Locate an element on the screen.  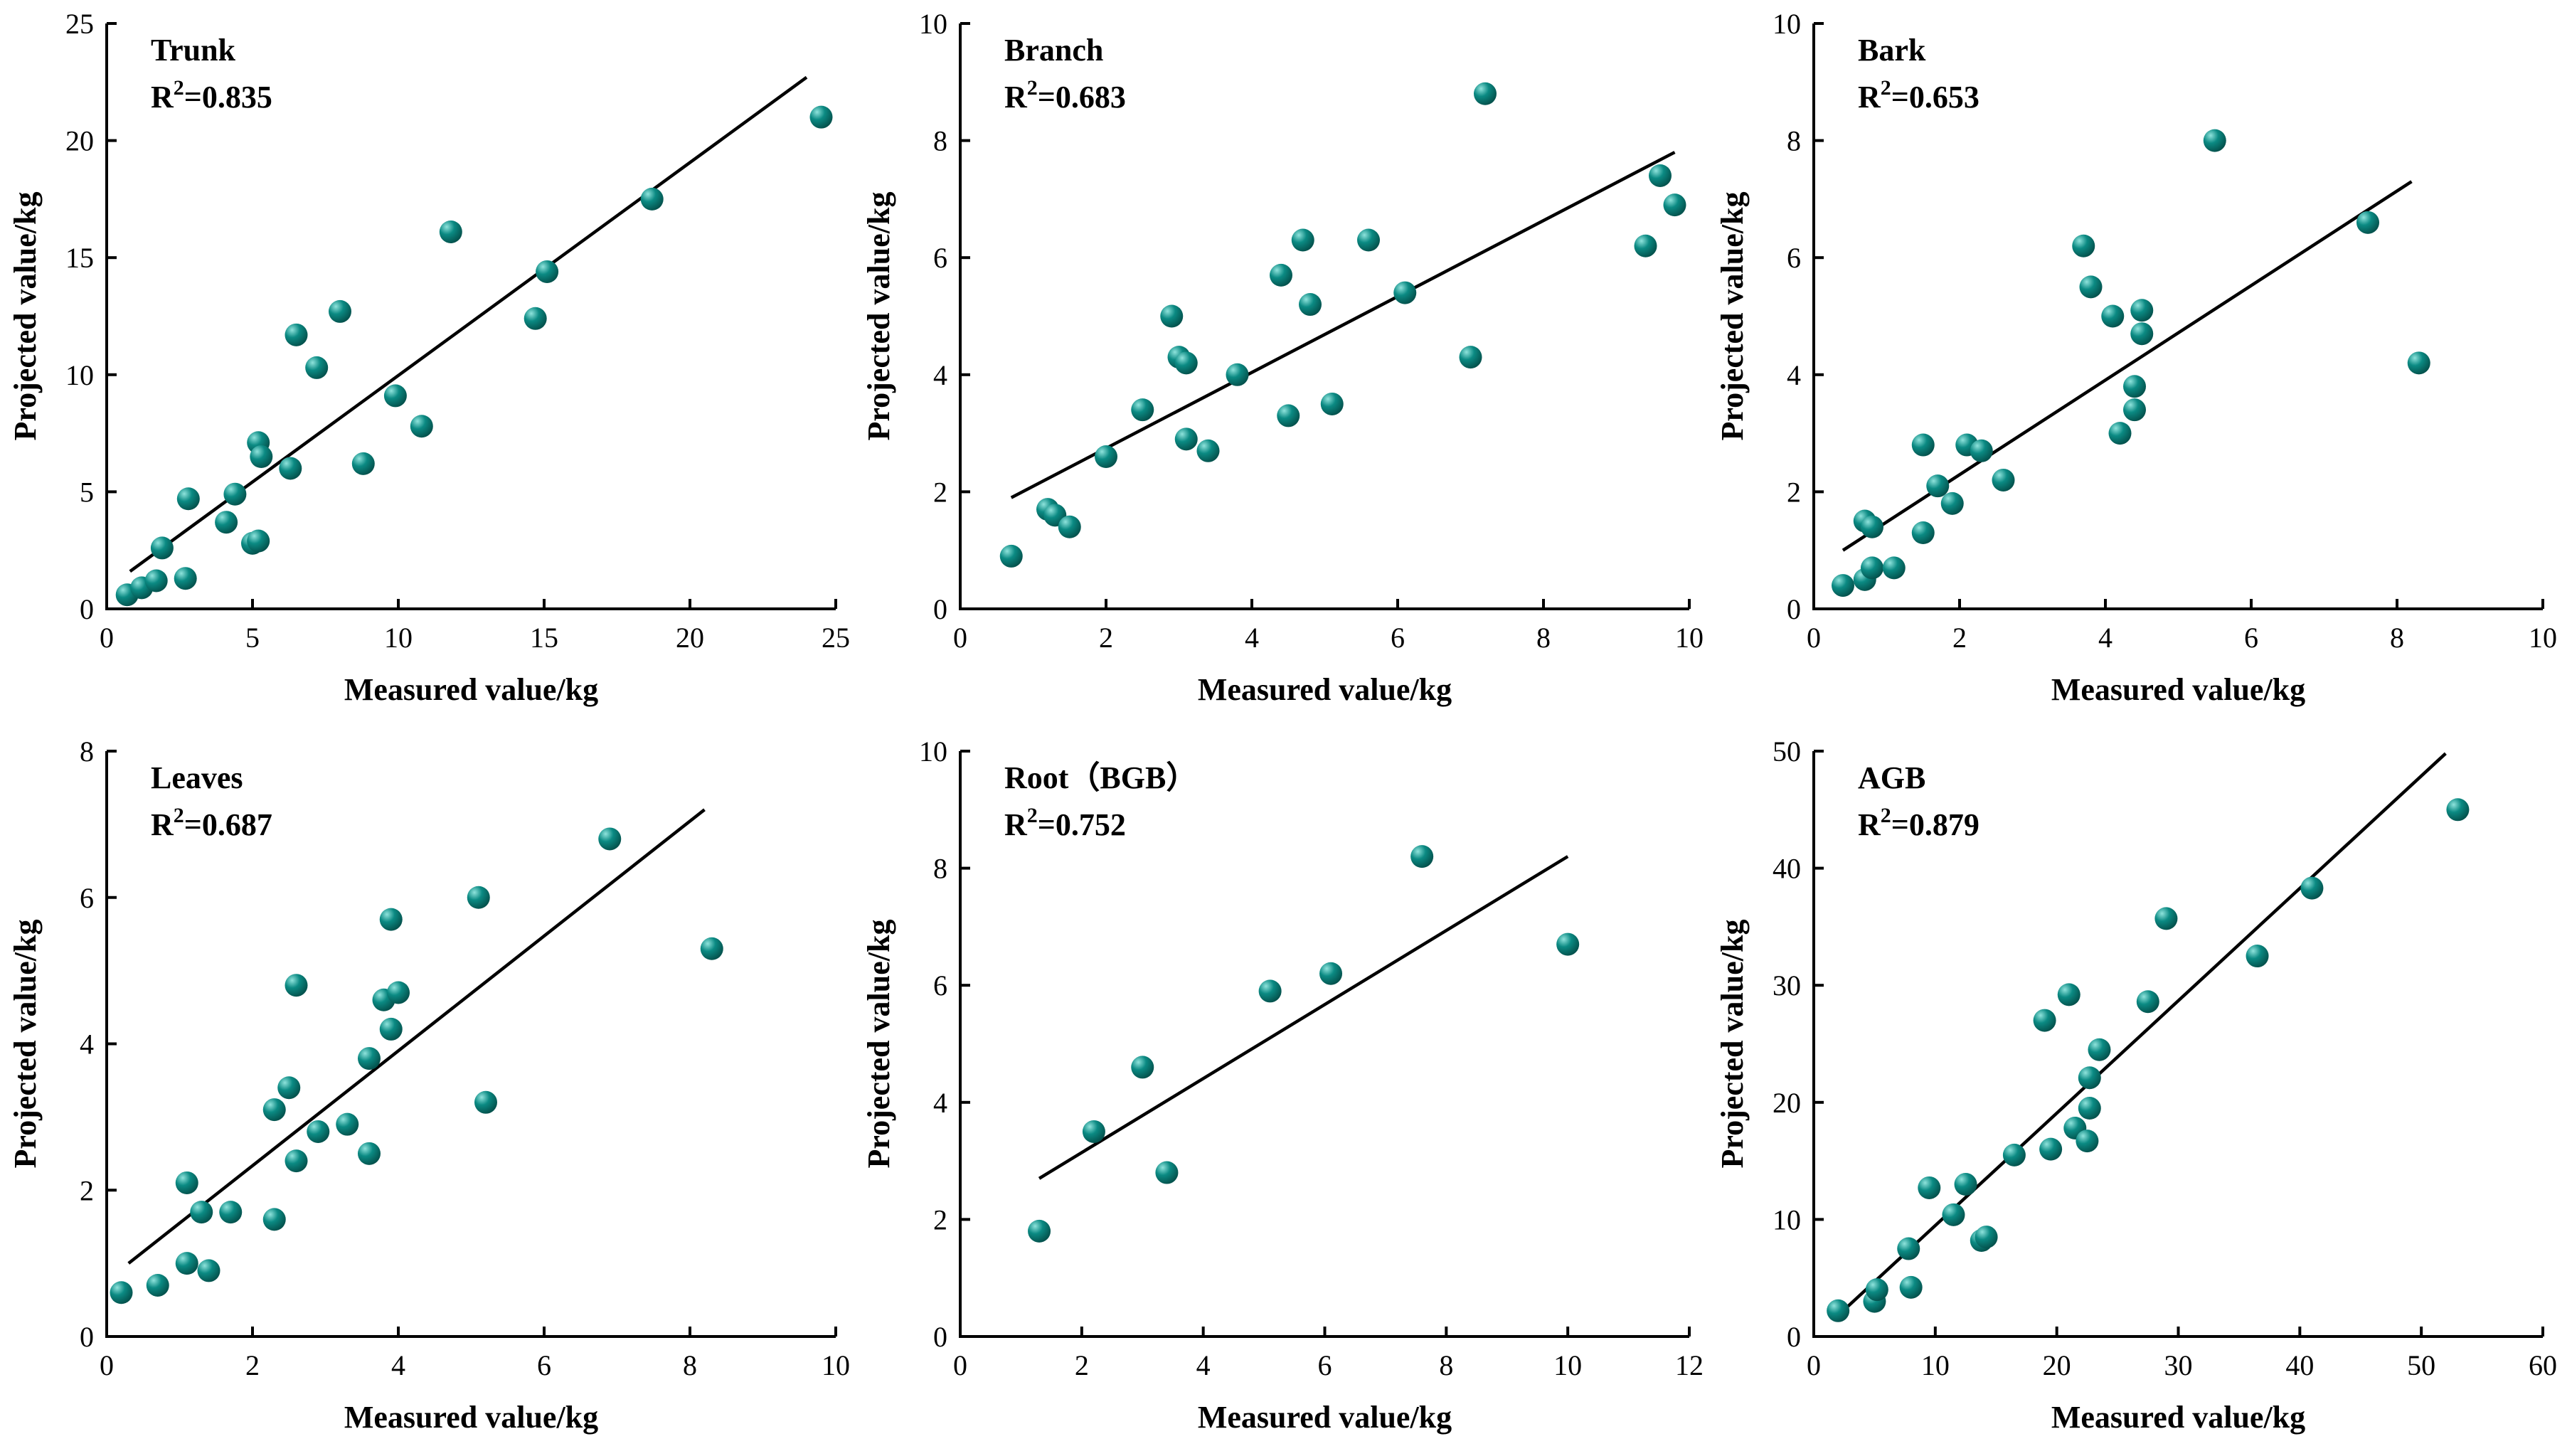
r-squared-label: R2=0.683 is located at coordinates (1065, 95).